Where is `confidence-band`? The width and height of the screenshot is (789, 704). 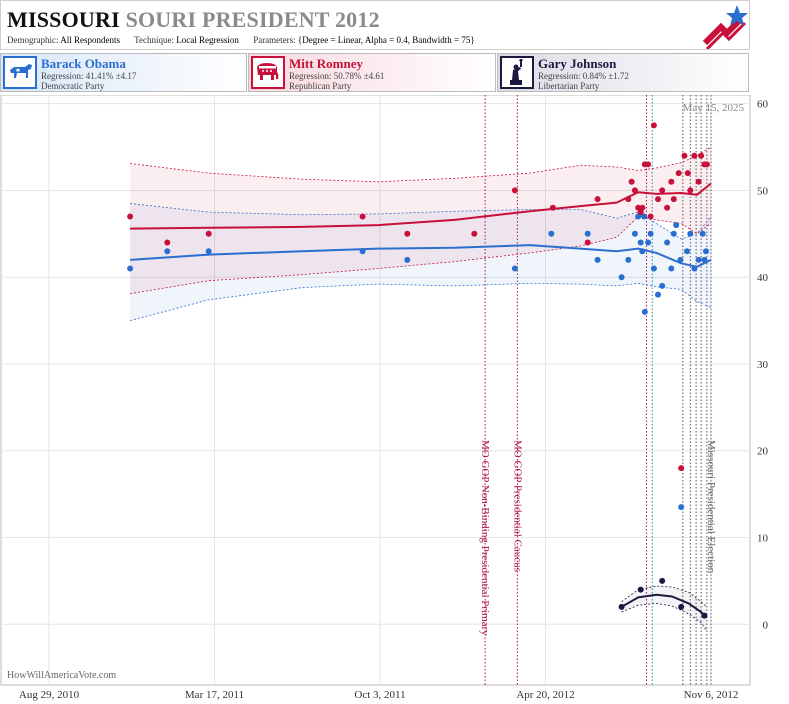
confidence-band is located at coordinates (421, 262).